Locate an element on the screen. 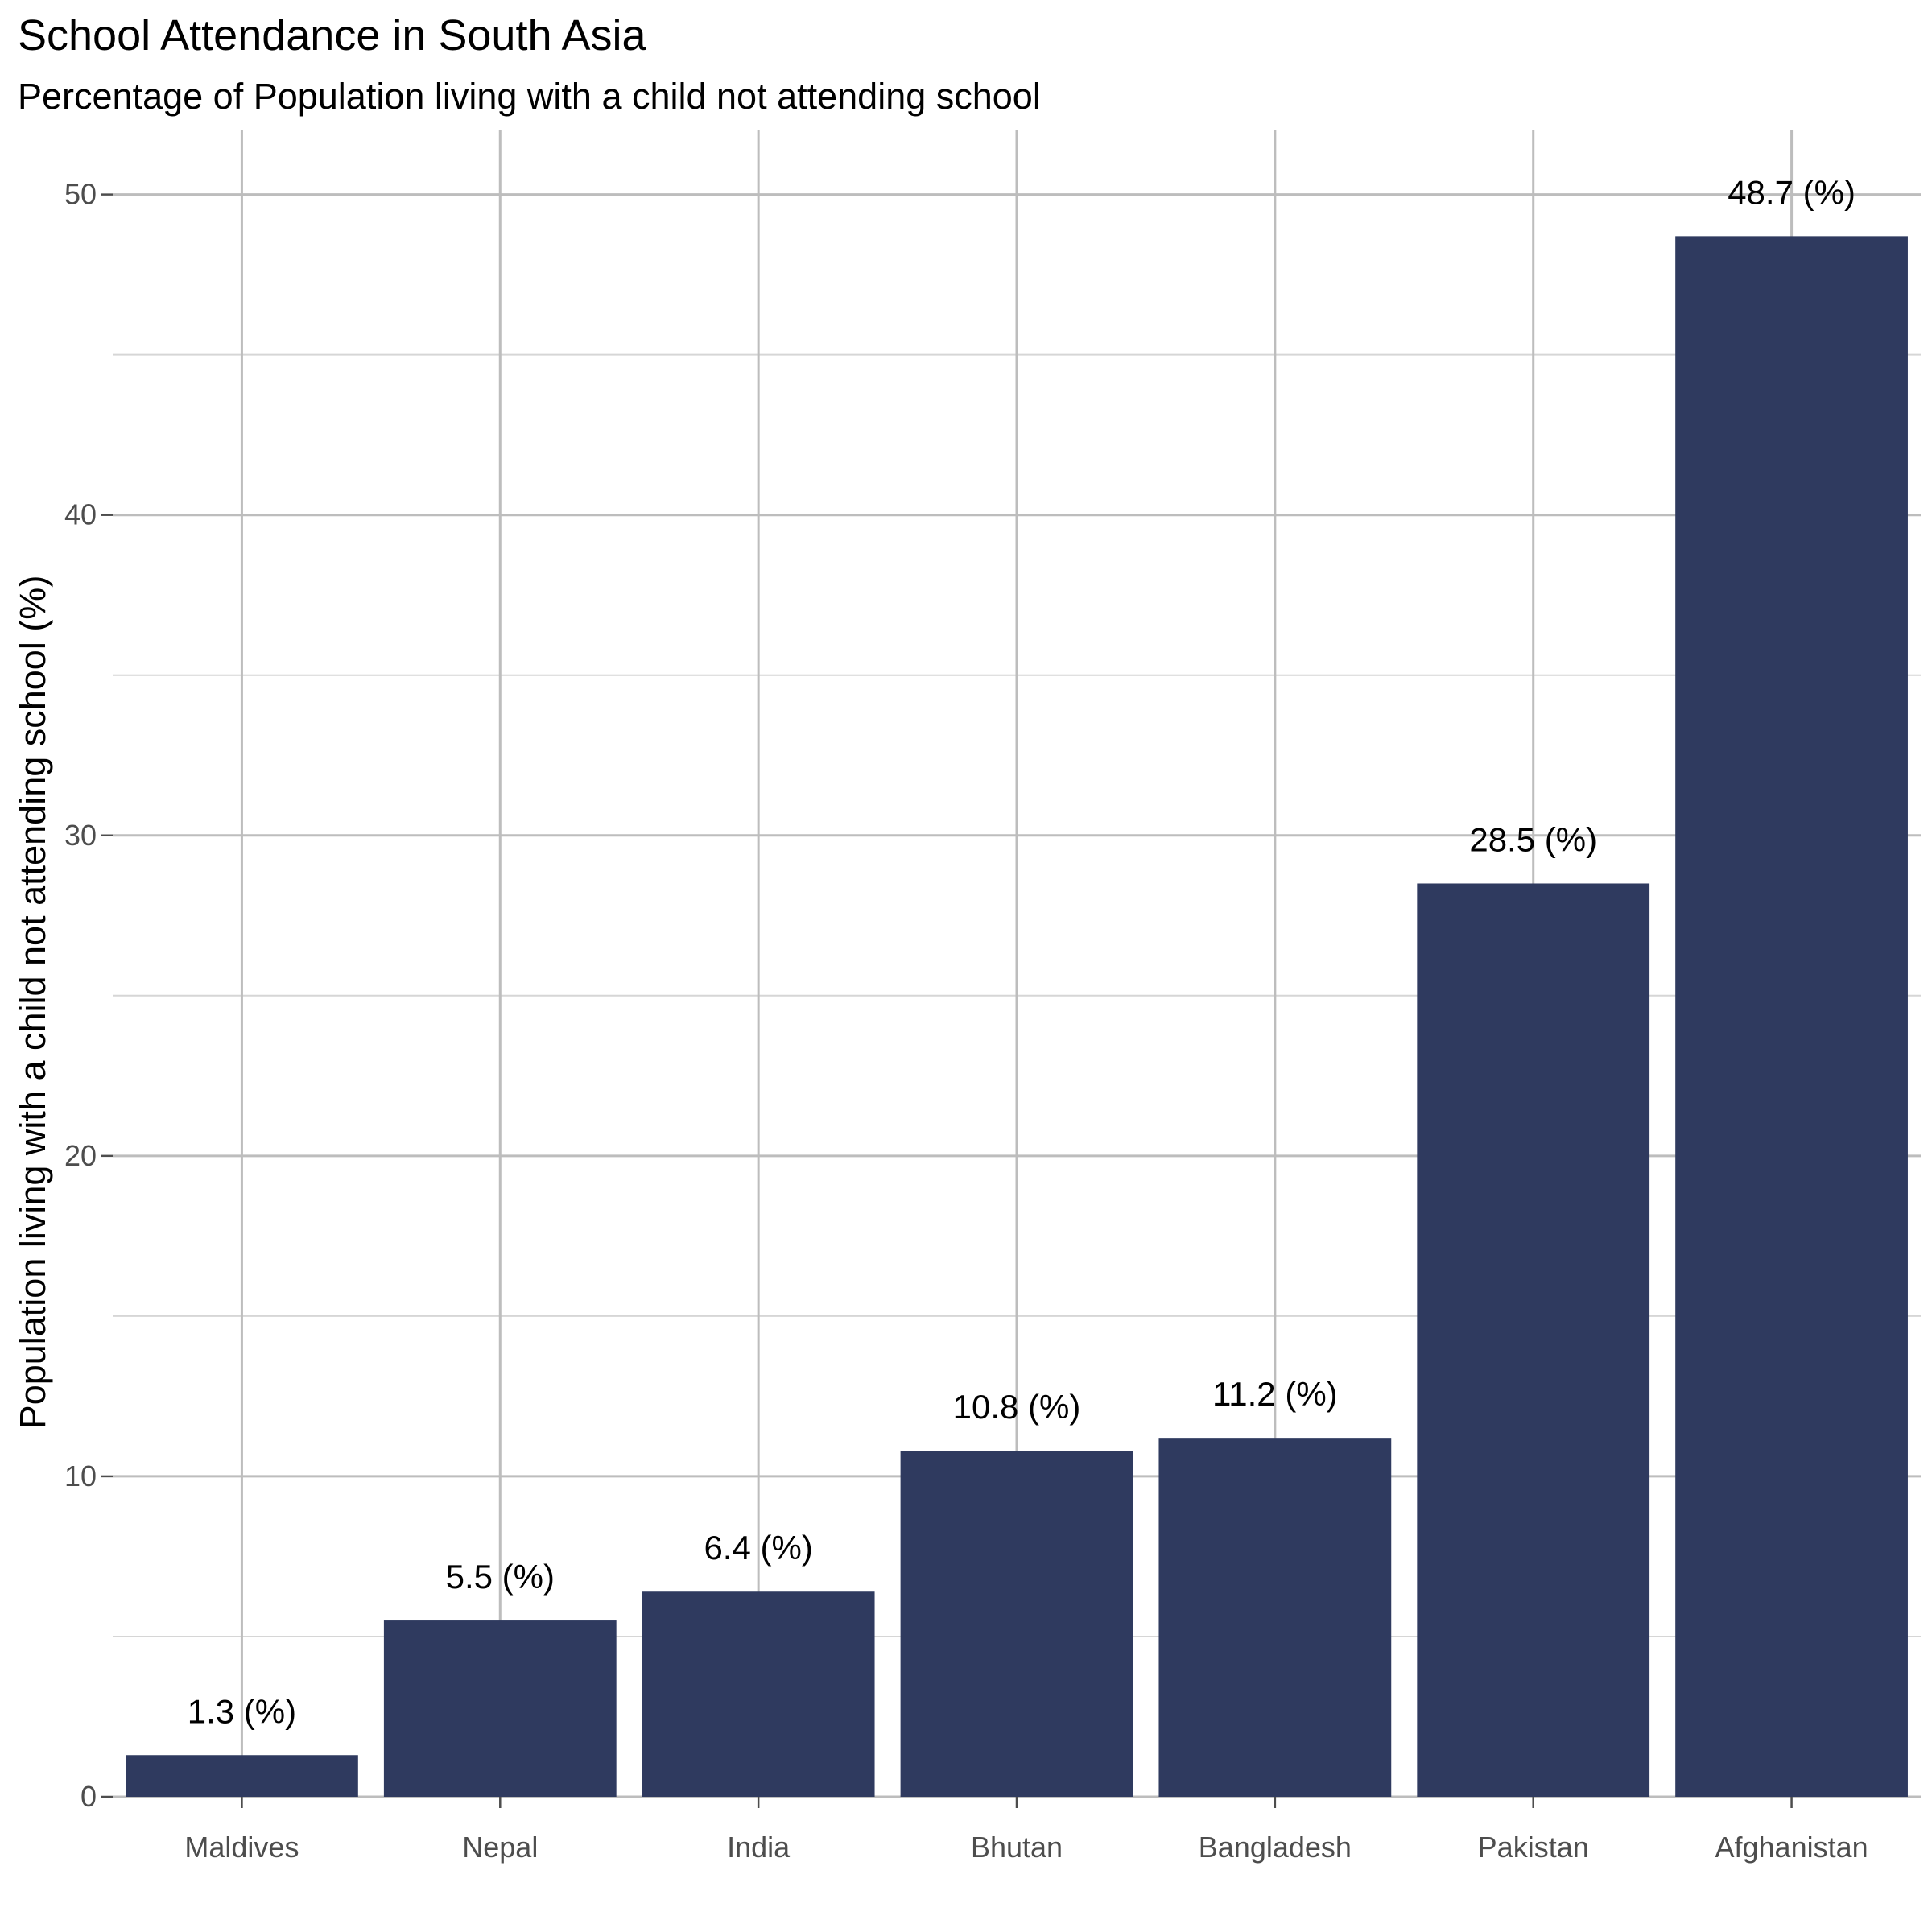 Image resolution: width=1932 pixels, height=1932 pixels. data-label: 1.3 (%) is located at coordinates (242, 1711).